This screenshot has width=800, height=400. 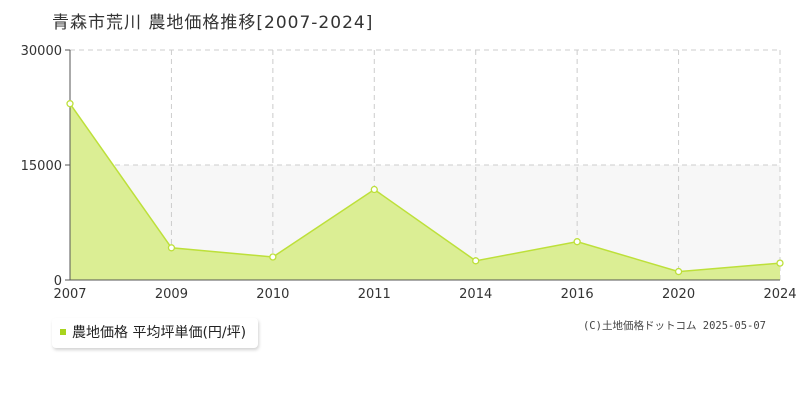 I want to click on x-tick-label: 2024, so click(x=779, y=294).